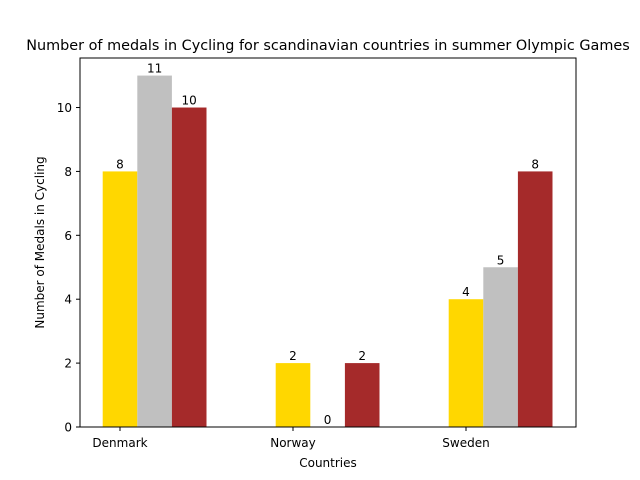 This screenshot has height=480, width=640. Describe the element at coordinates (68, 364) in the screenshot. I see `y-tick-label: 2` at that location.